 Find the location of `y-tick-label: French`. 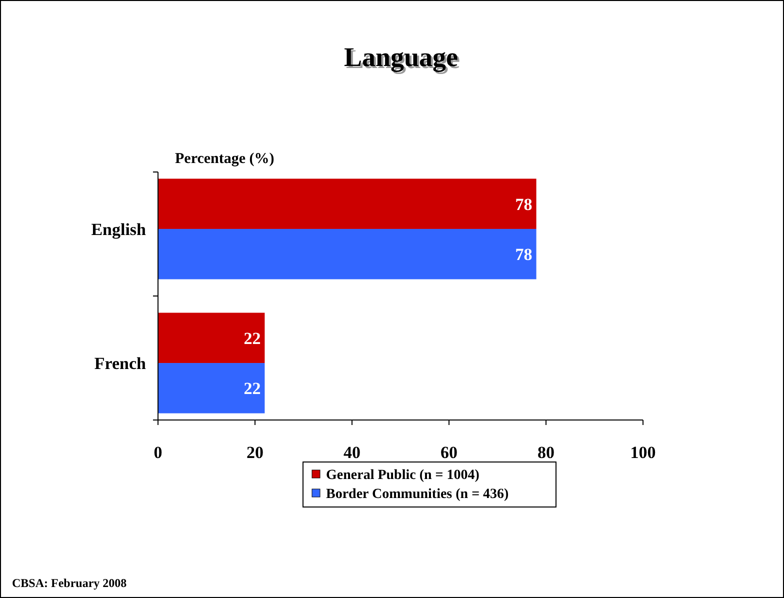

y-tick-label: French is located at coordinates (120, 363).